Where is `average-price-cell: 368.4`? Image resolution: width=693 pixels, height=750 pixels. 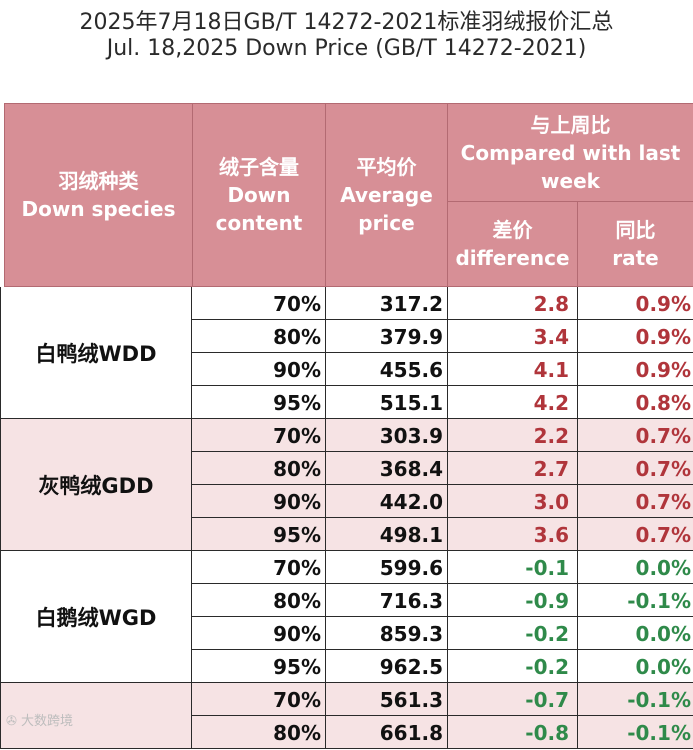
average-price-cell: 368.4 is located at coordinates (387, 468).